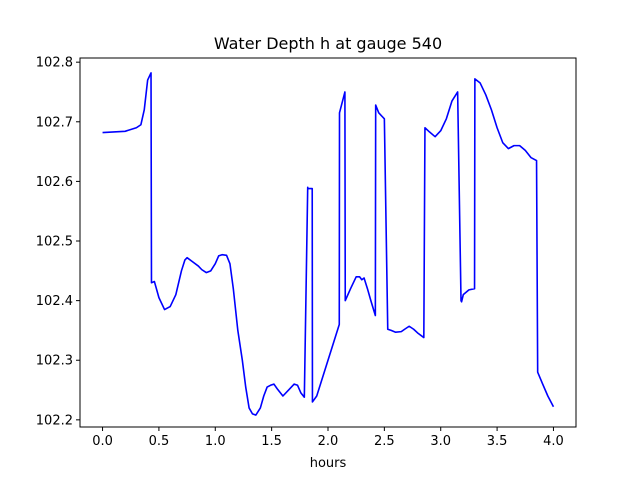 This screenshot has height=480, width=640. What do you see at coordinates (215, 441) in the screenshot?
I see `x-tick-label: 1.0` at bounding box center [215, 441].